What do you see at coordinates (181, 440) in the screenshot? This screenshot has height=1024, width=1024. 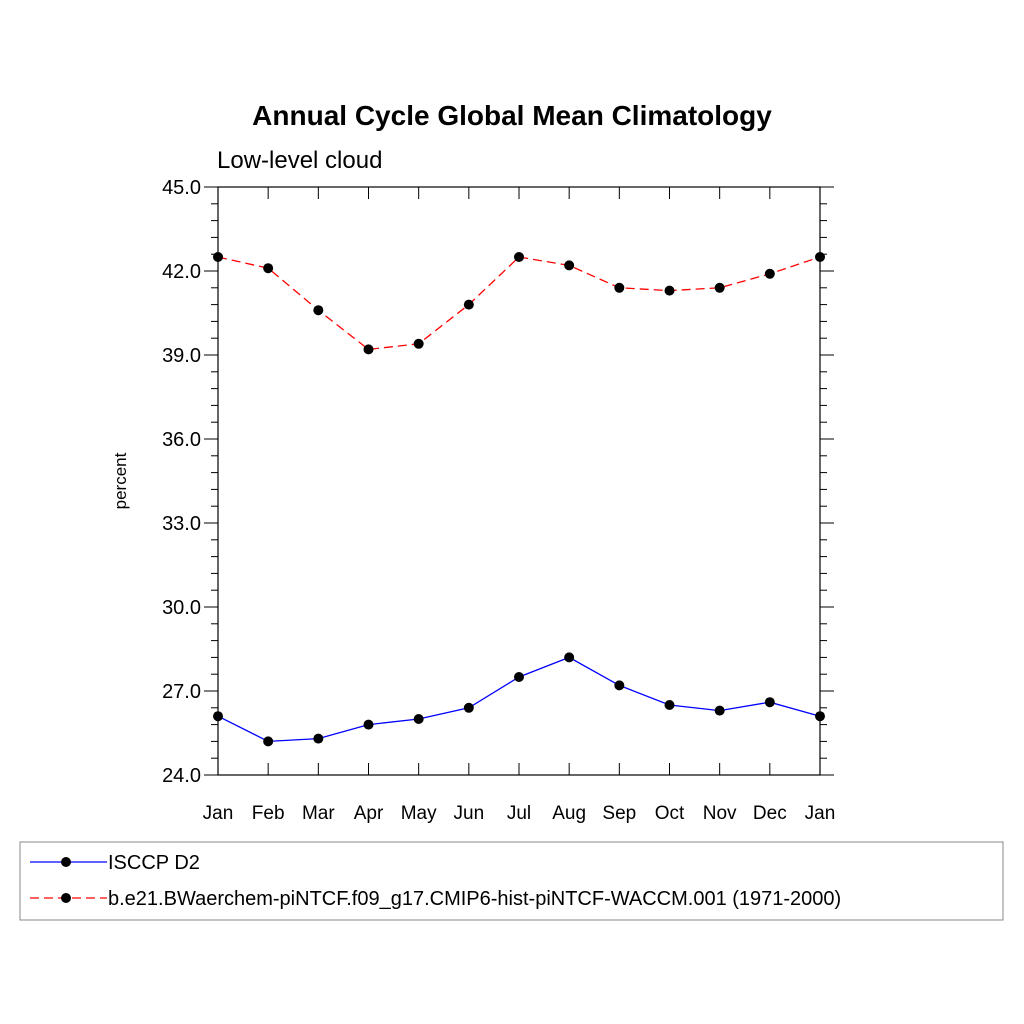 I see `y-tick-label: 36.0` at bounding box center [181, 440].